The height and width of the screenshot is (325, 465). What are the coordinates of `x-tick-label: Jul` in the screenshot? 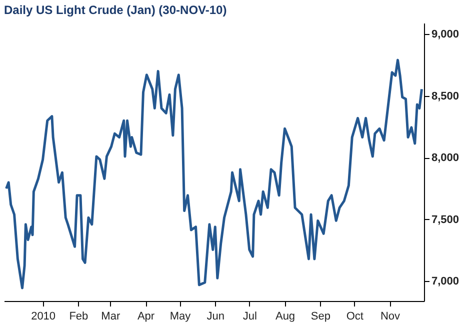 It's located at (249, 316).